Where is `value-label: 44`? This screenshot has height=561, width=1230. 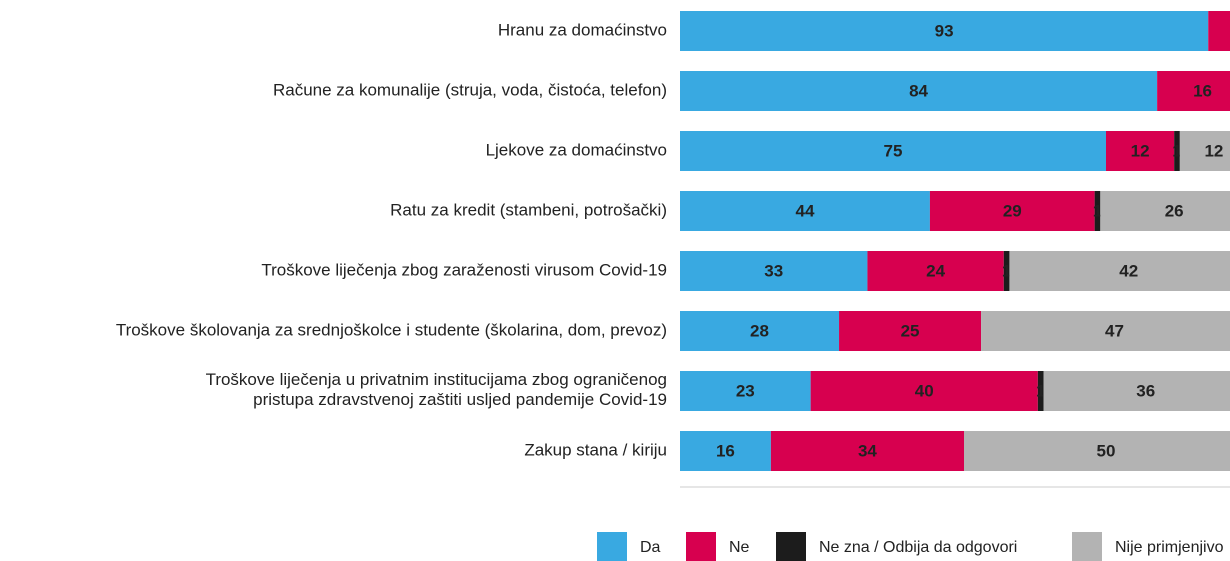
value-label: 44 is located at coordinates (804, 210).